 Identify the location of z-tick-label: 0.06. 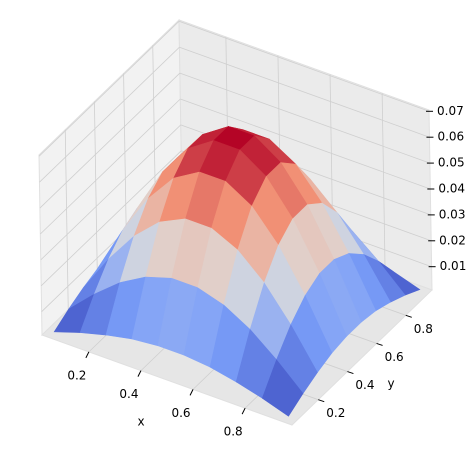
(450, 137).